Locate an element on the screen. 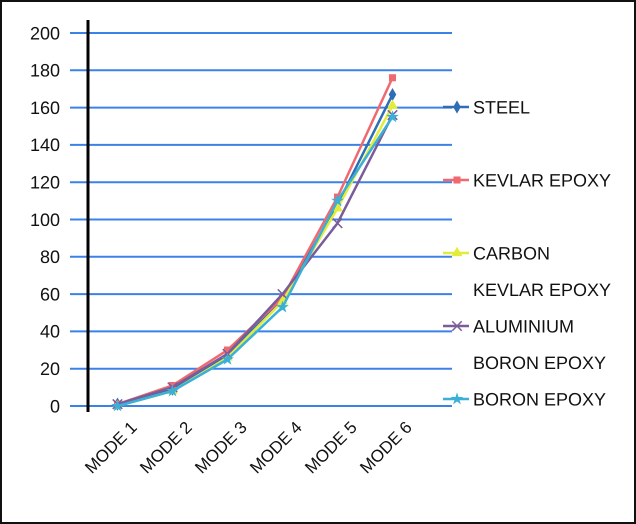 Image resolution: width=636 pixels, height=524 pixels. legend-label: CARBON KEVLAR EPOXY is located at coordinates (542, 271).